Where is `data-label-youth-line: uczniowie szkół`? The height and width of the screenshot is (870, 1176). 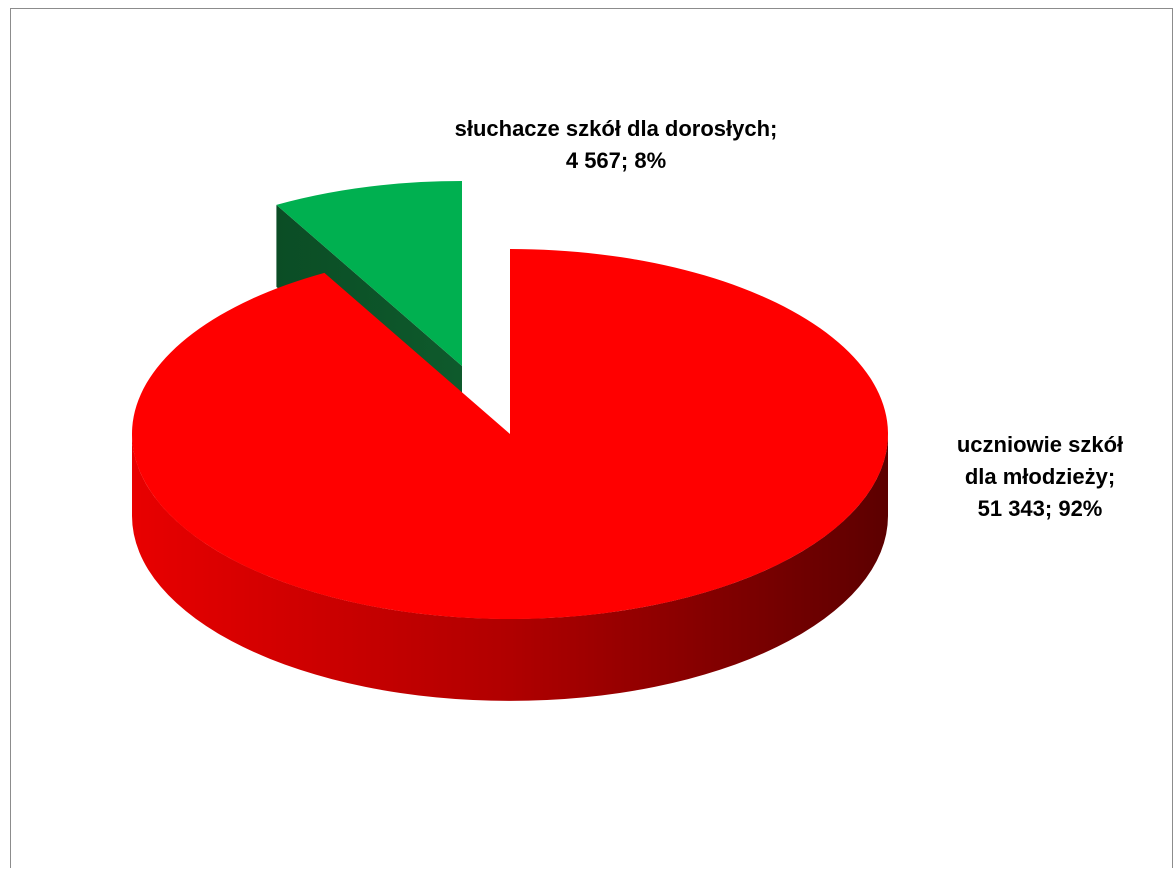 data-label-youth-line: uczniowie szkół is located at coordinates (1040, 444).